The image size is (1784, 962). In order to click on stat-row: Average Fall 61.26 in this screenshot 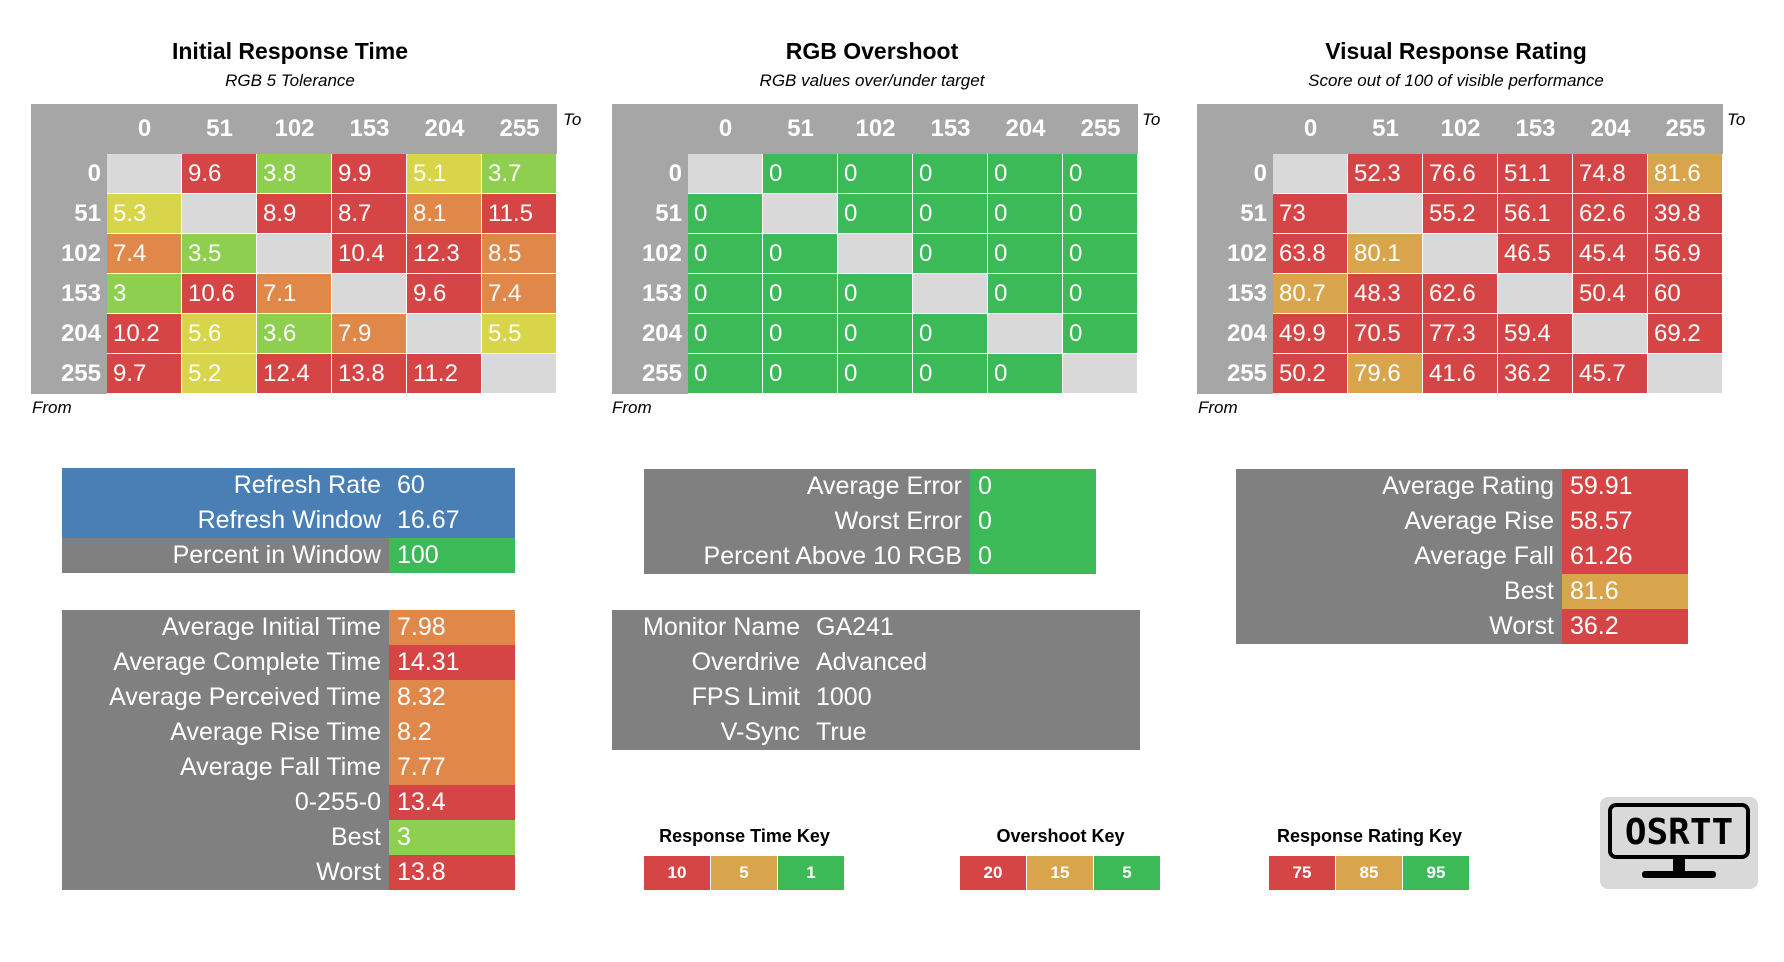, I will do `click(1462, 556)`.